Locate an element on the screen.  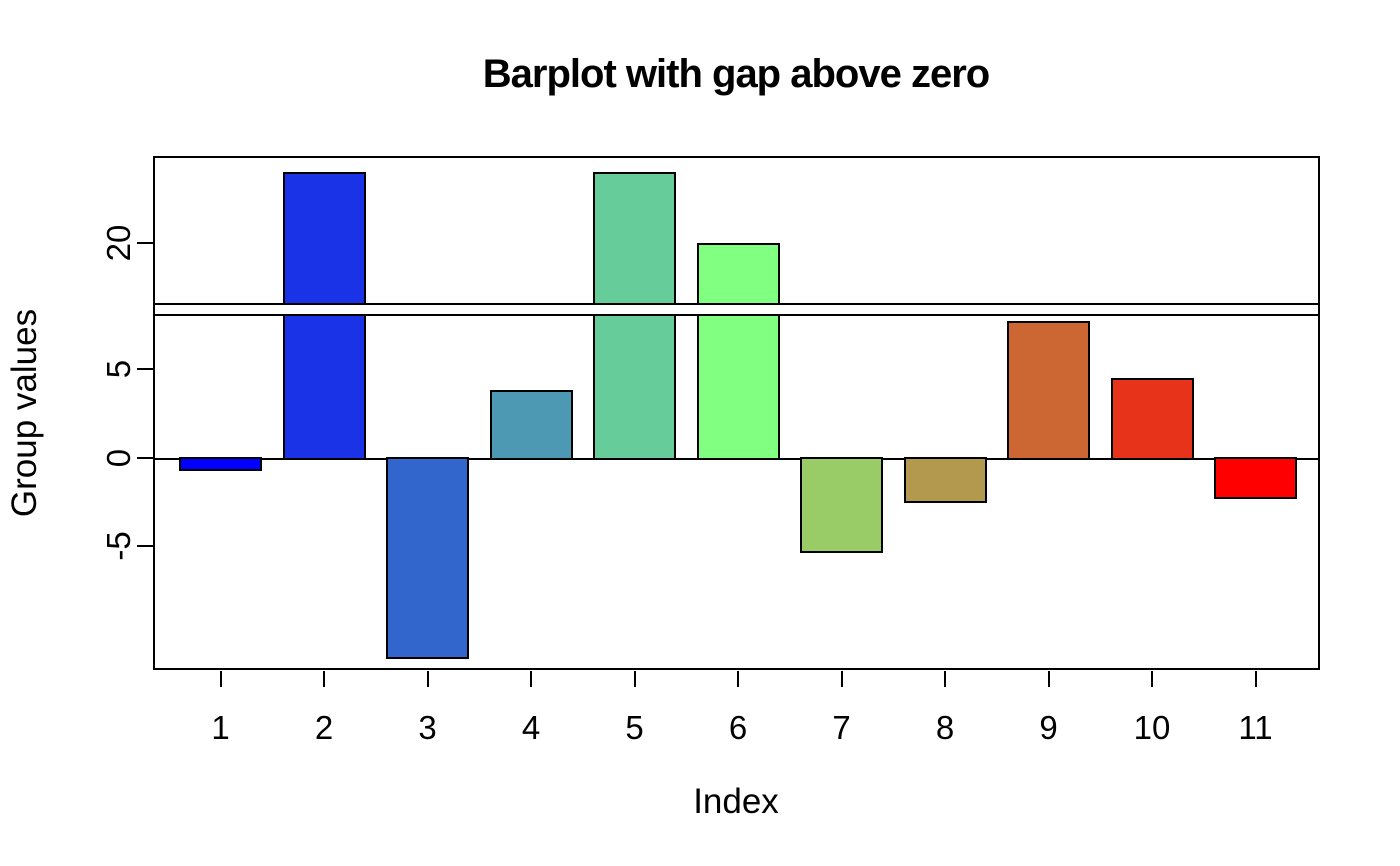
bar-4-lower is located at coordinates (531, 424).